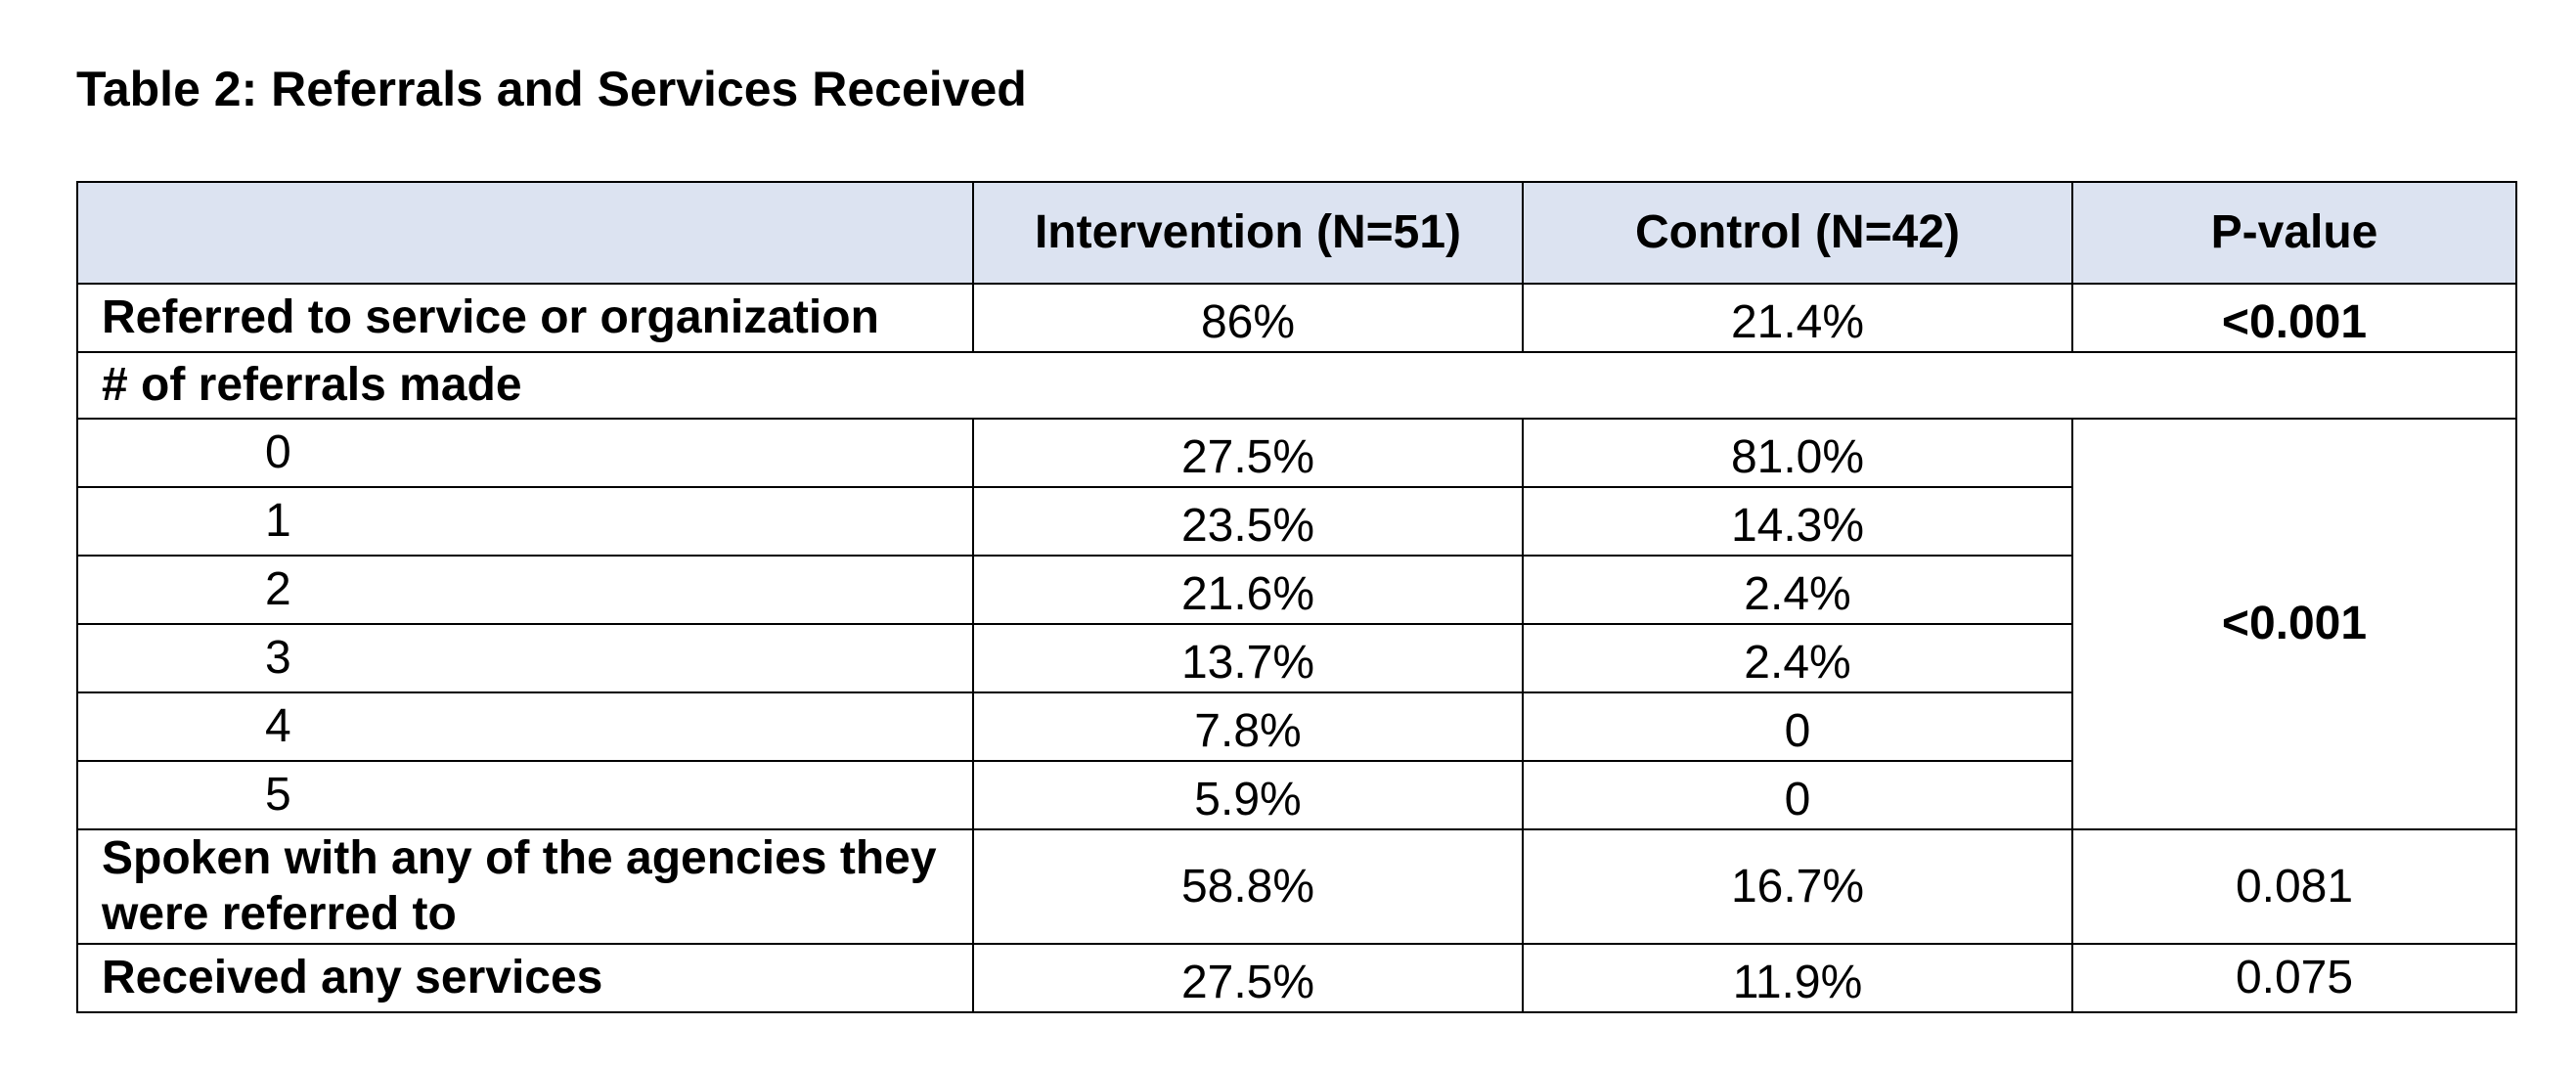 This screenshot has height=1070, width=2576. I want to click on table-row-received: Received any services 27.5% 11.9% 0.075, so click(1296, 978).